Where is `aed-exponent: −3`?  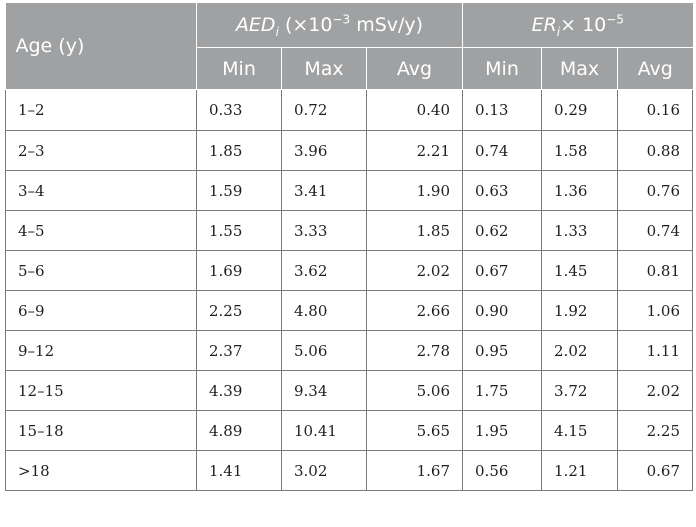 aed-exponent: −3 is located at coordinates (341, 19).